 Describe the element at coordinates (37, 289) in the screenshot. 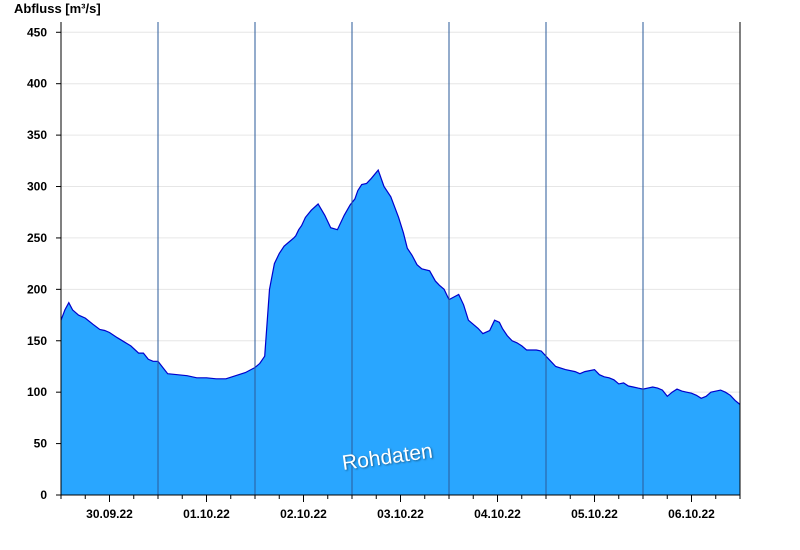

I see `y-tick-label: 200` at that location.